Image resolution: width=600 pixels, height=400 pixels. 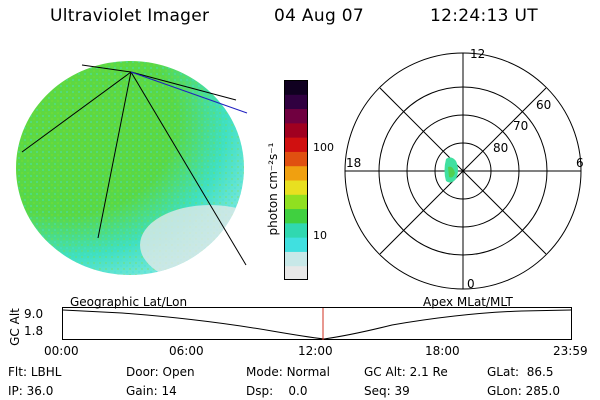 I want to click on info-gain: Gain: 14, so click(x=151, y=391).